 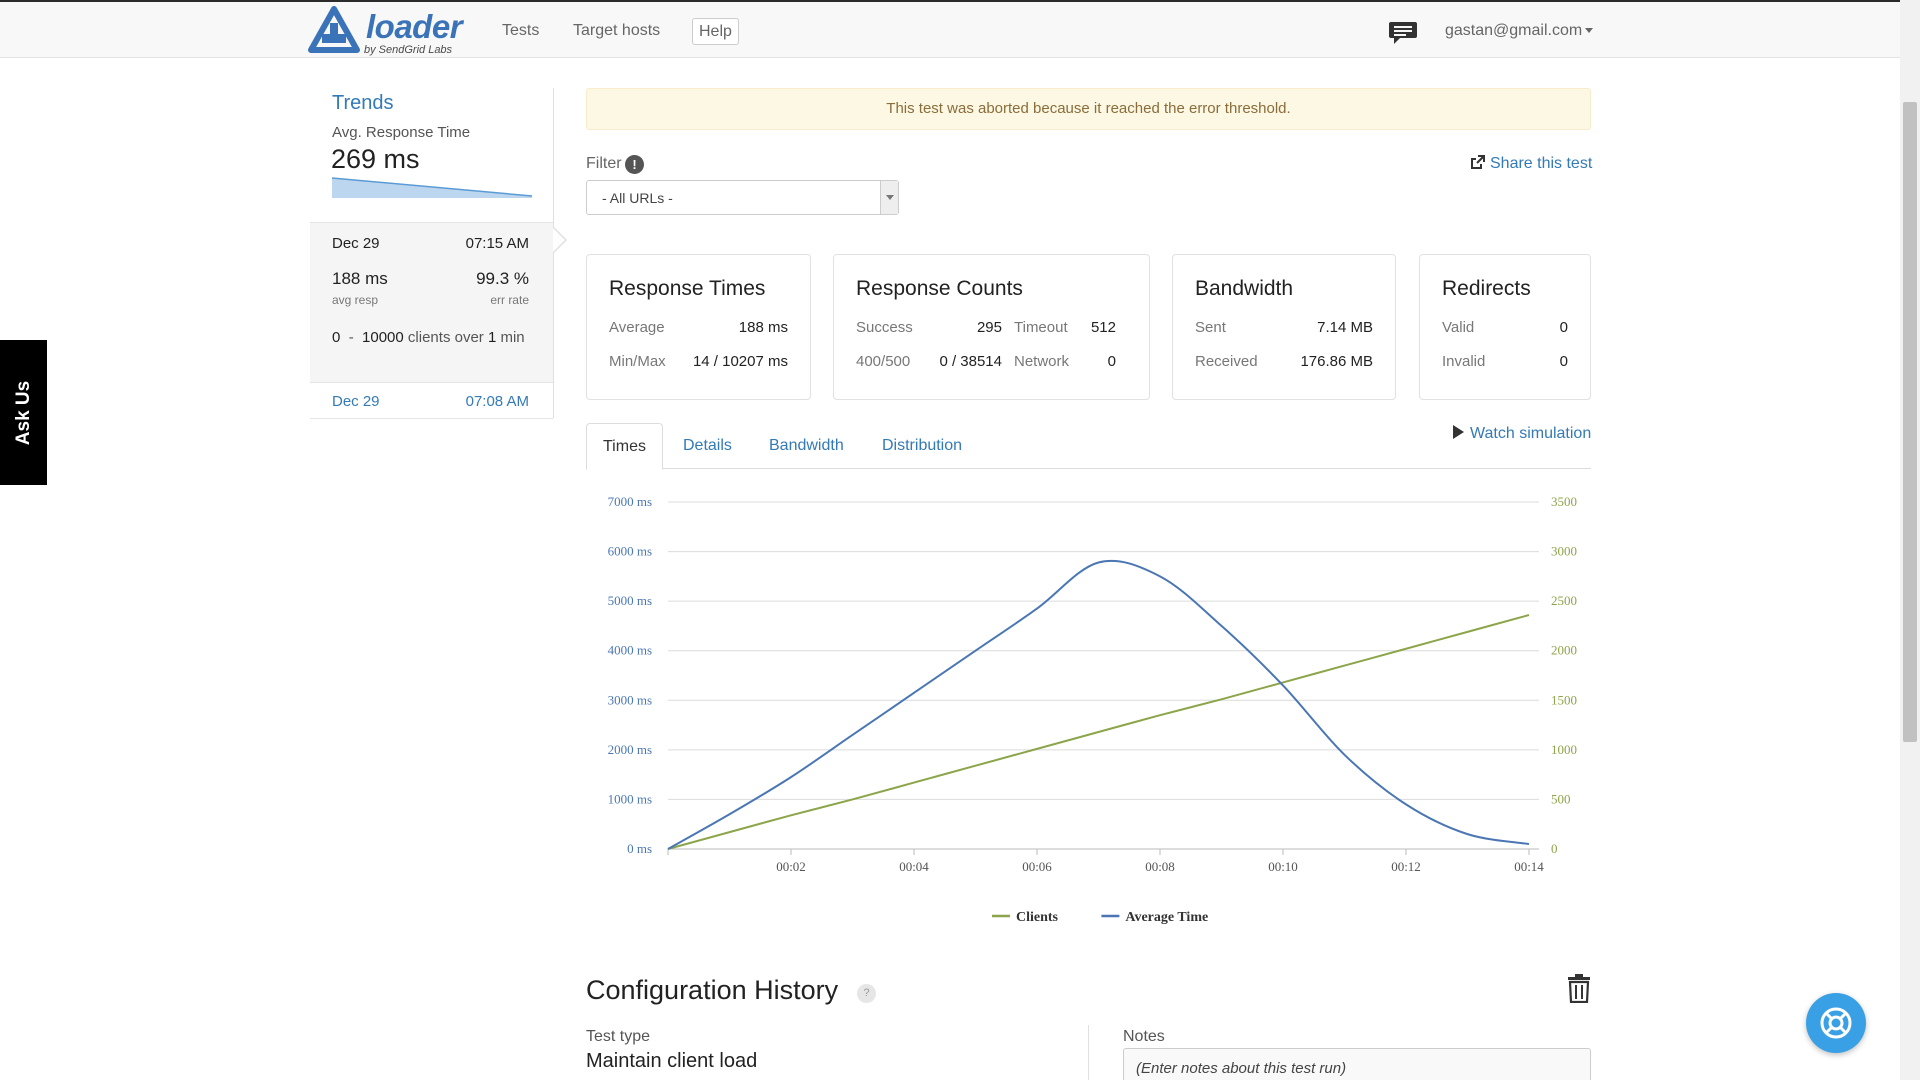 What do you see at coordinates (351, 337) in the screenshot?
I see `clients-sep: -` at bounding box center [351, 337].